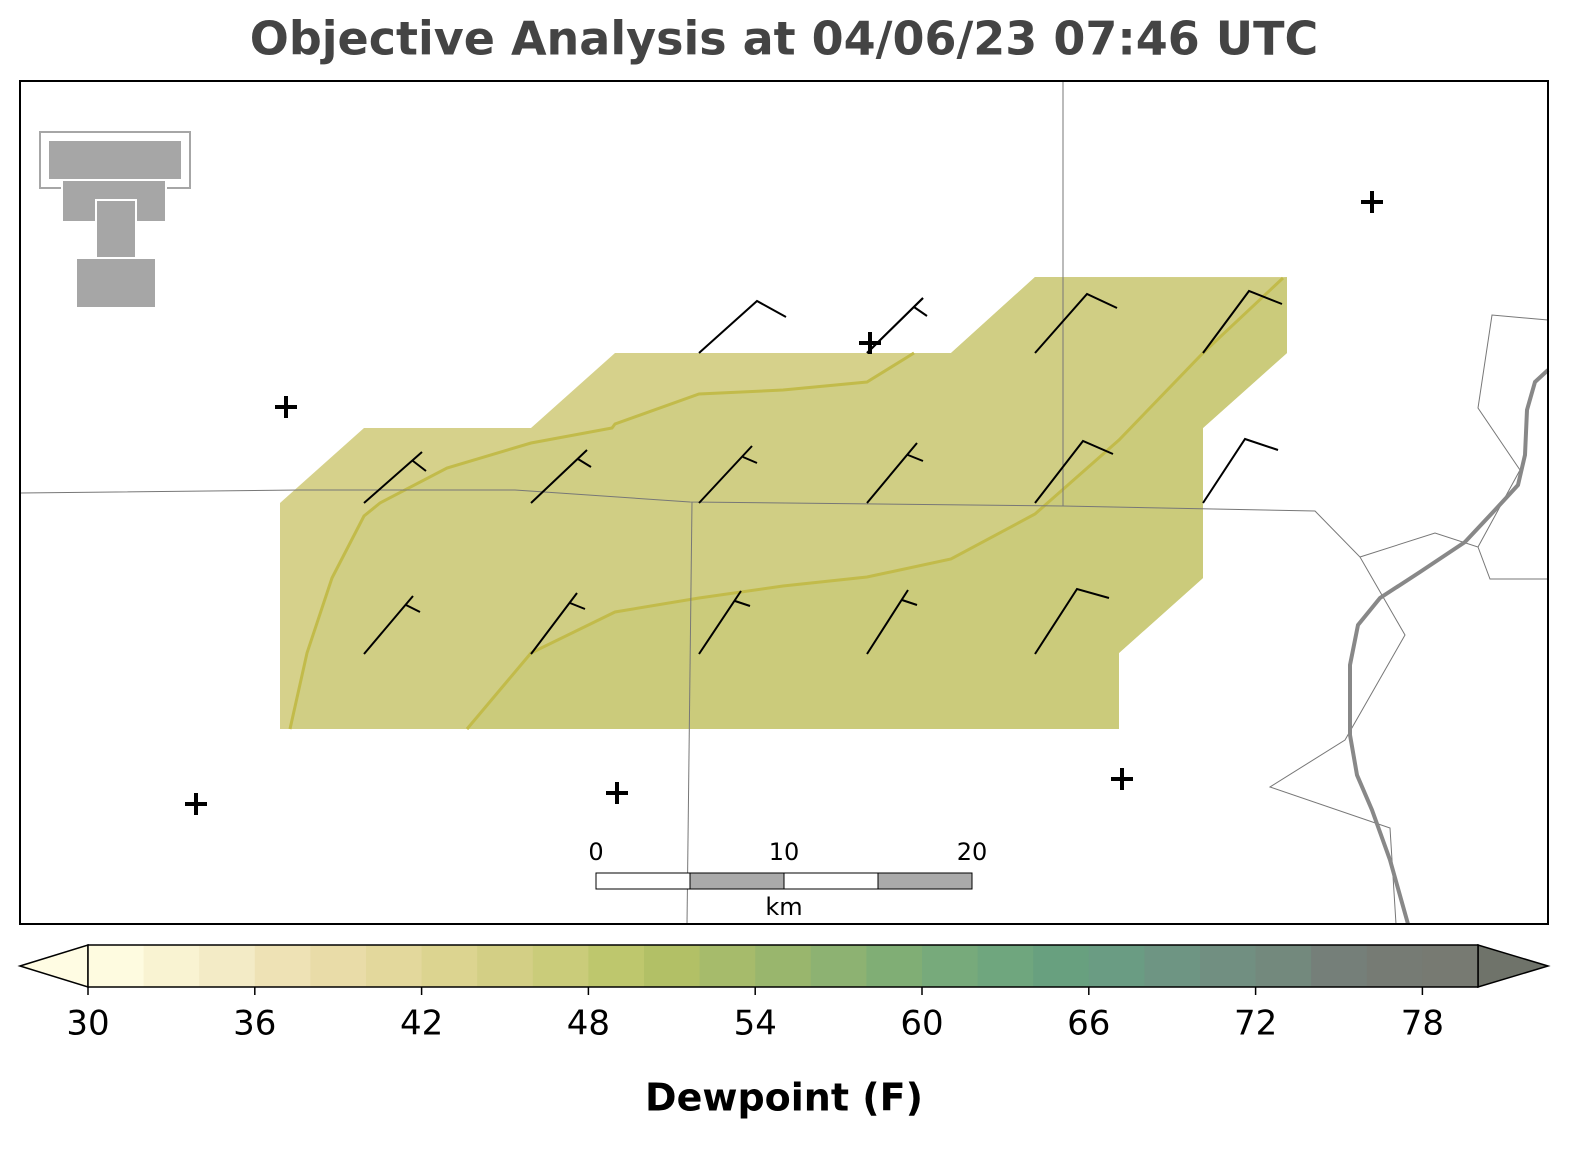 The image size is (1590, 1157). Describe the element at coordinates (87, 1024) in the screenshot. I see `colorbar-tick-label: 30` at that location.